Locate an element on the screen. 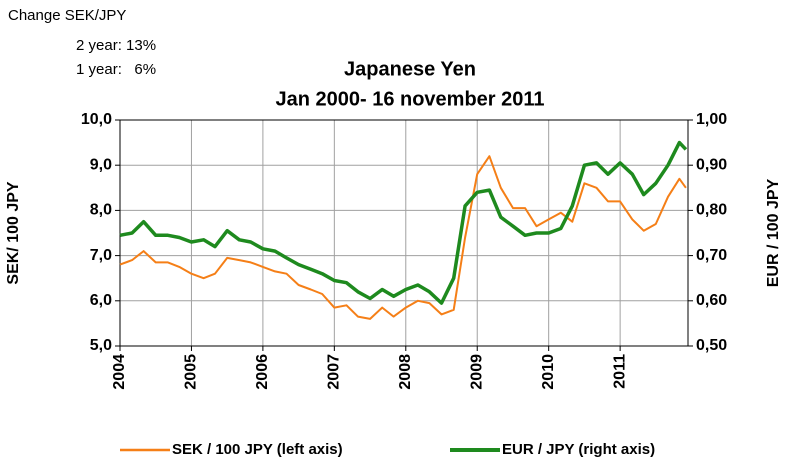  annotation: 2 year: 13% is located at coordinates (116, 45).